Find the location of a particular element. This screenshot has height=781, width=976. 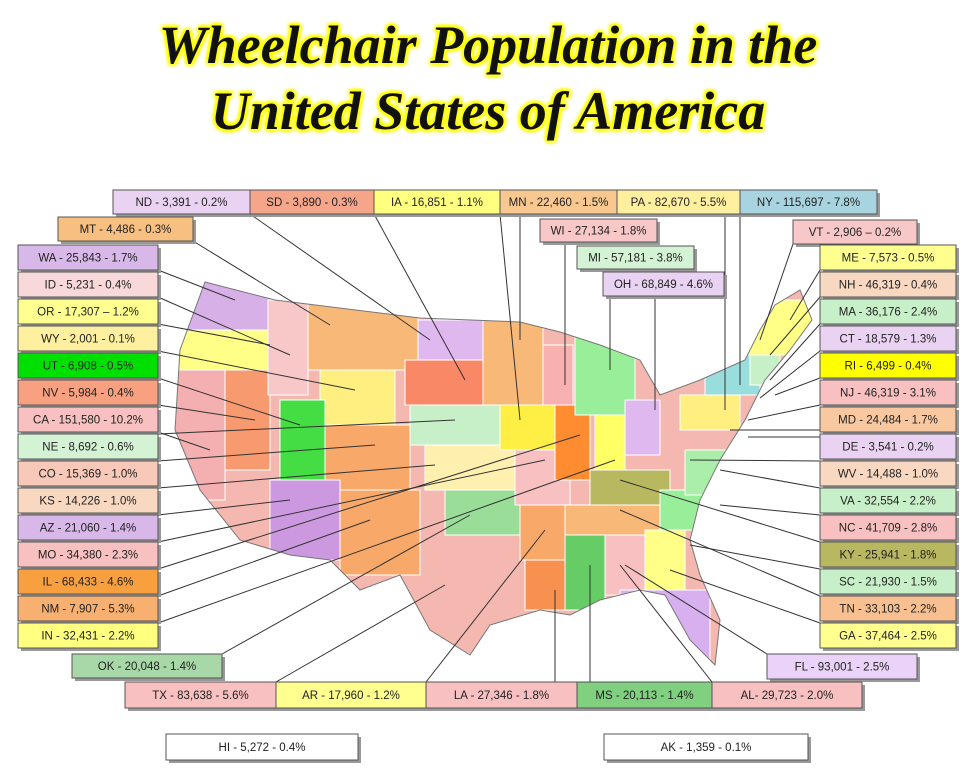

state-label: MT - 4,486 - 0.3% is located at coordinates (126, 230).